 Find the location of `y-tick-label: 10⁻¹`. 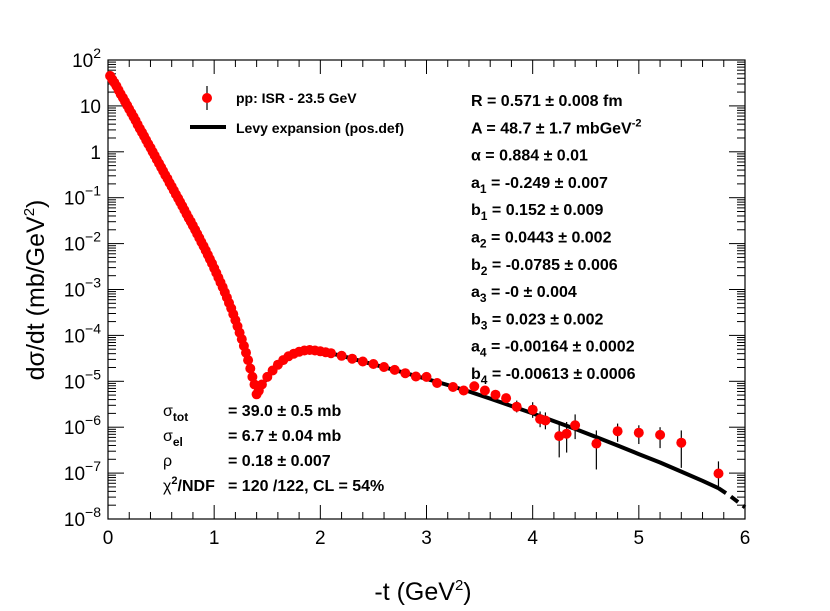

y-tick-label: 10⁻¹ is located at coordinates (82, 196).